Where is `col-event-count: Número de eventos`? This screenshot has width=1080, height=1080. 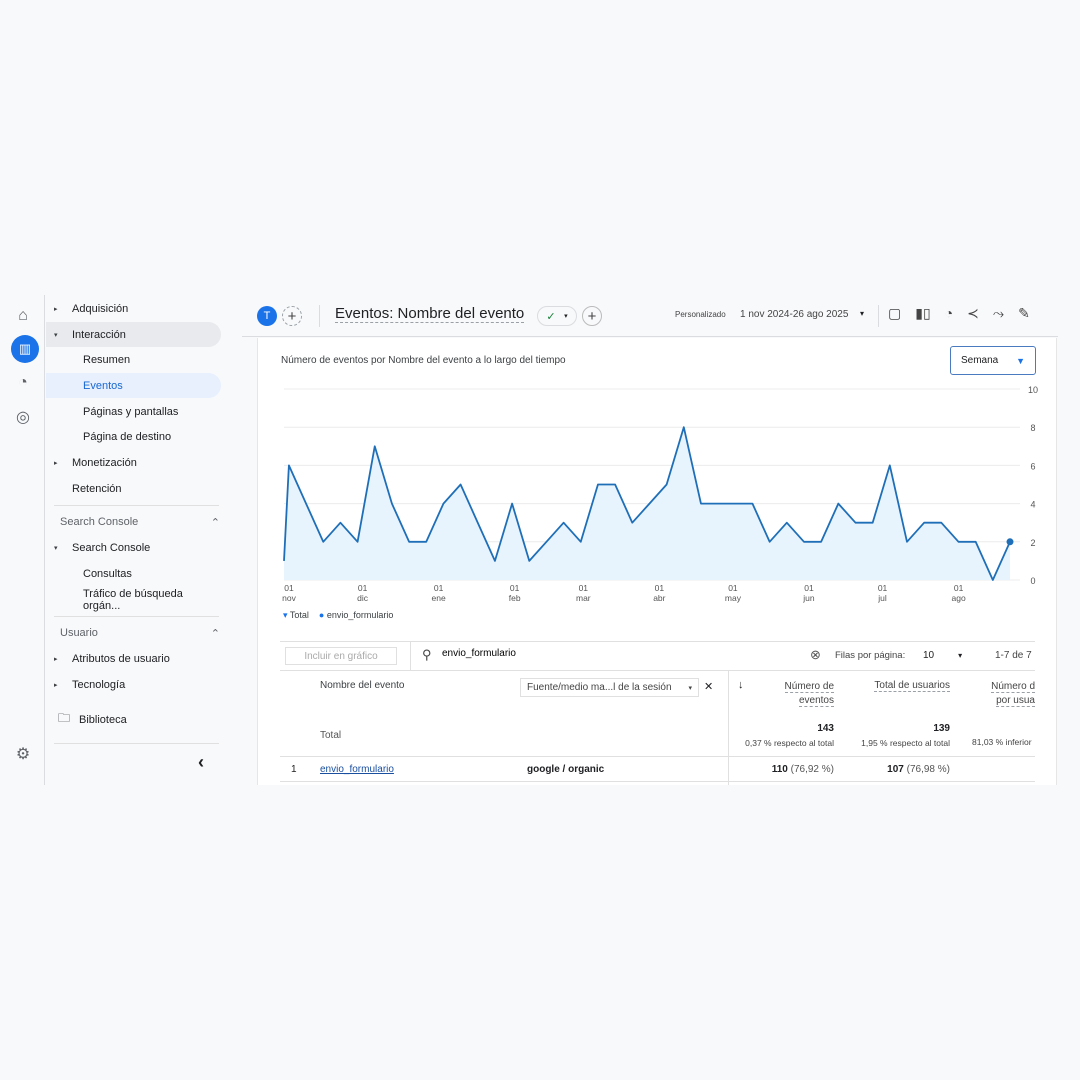 col-event-count: Número de eventos is located at coordinates (809, 694).